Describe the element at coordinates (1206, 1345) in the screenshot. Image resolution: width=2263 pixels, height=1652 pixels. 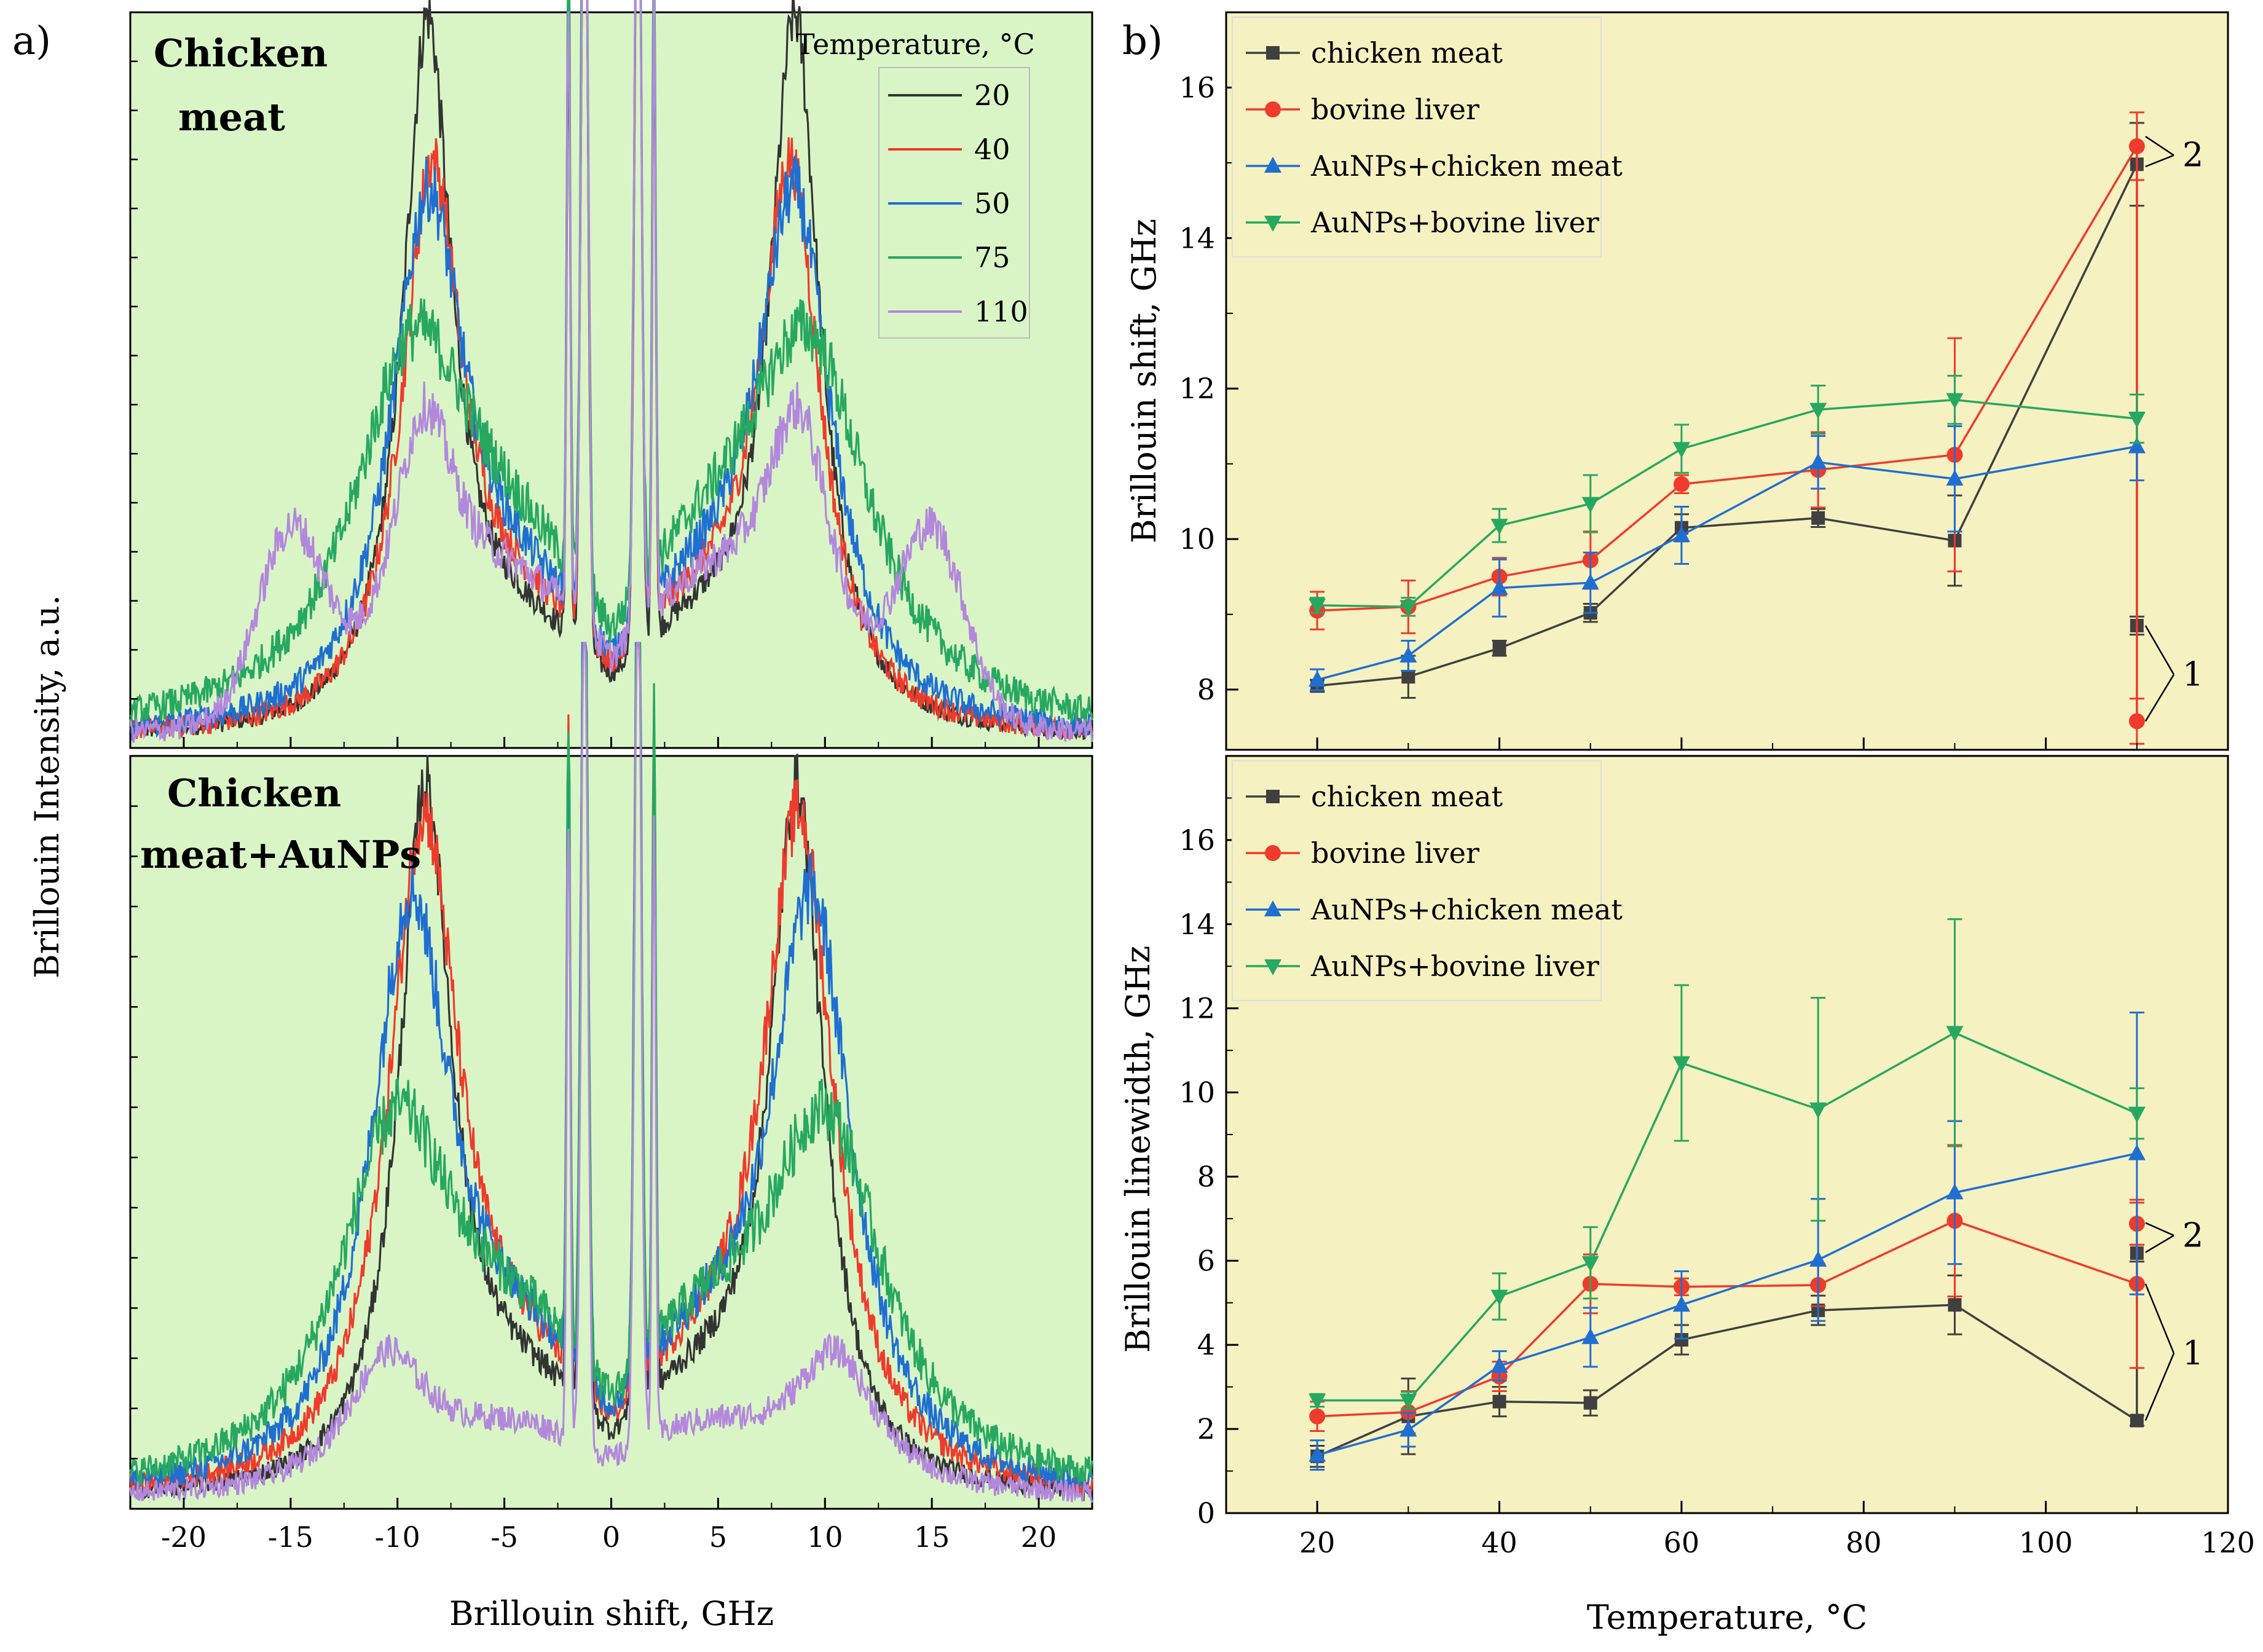
I see `y-tick-label: 4` at that location.